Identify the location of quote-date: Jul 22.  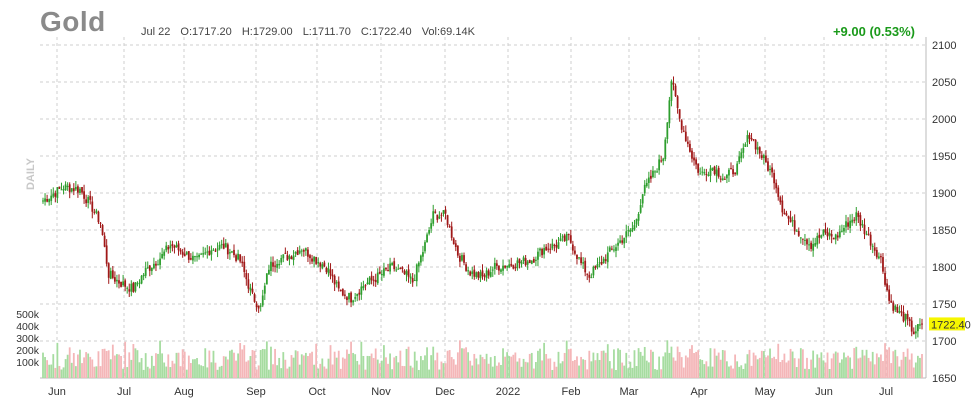
(156, 32).